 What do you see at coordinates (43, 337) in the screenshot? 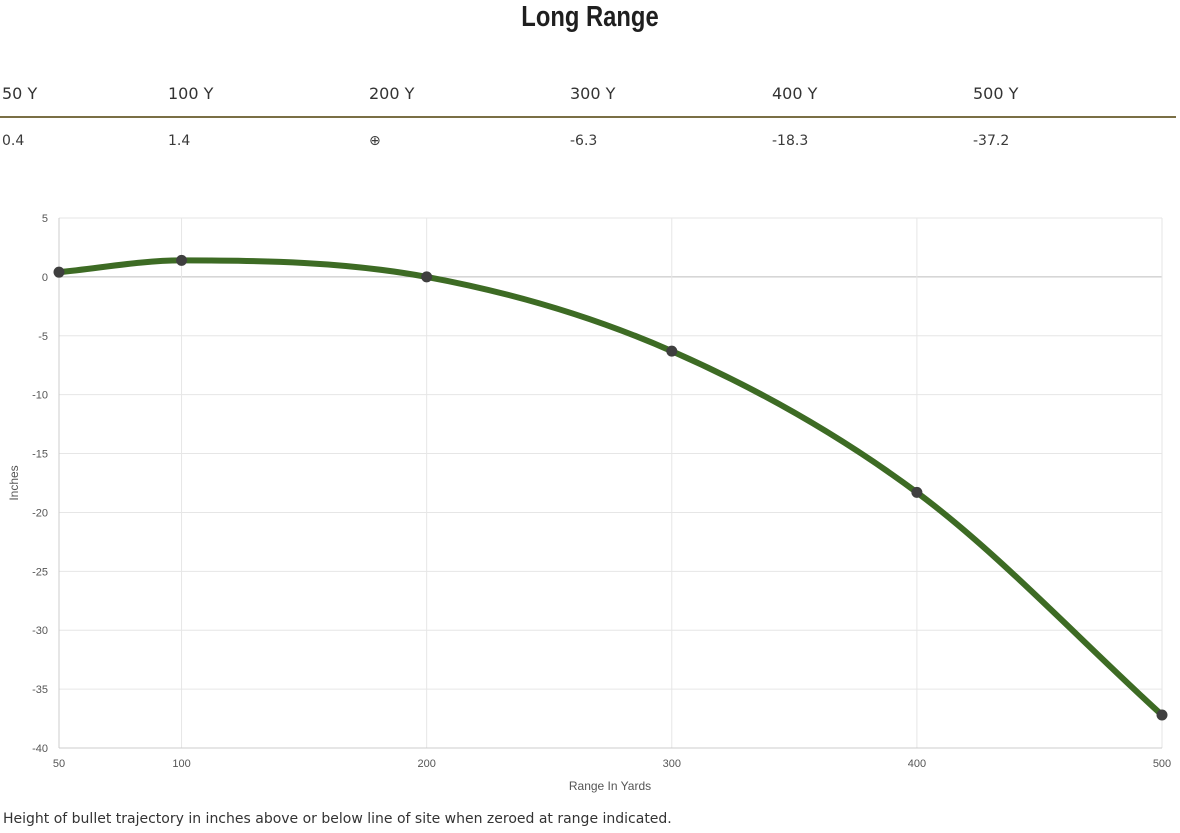
I see `y-tick-label: -5` at bounding box center [43, 337].